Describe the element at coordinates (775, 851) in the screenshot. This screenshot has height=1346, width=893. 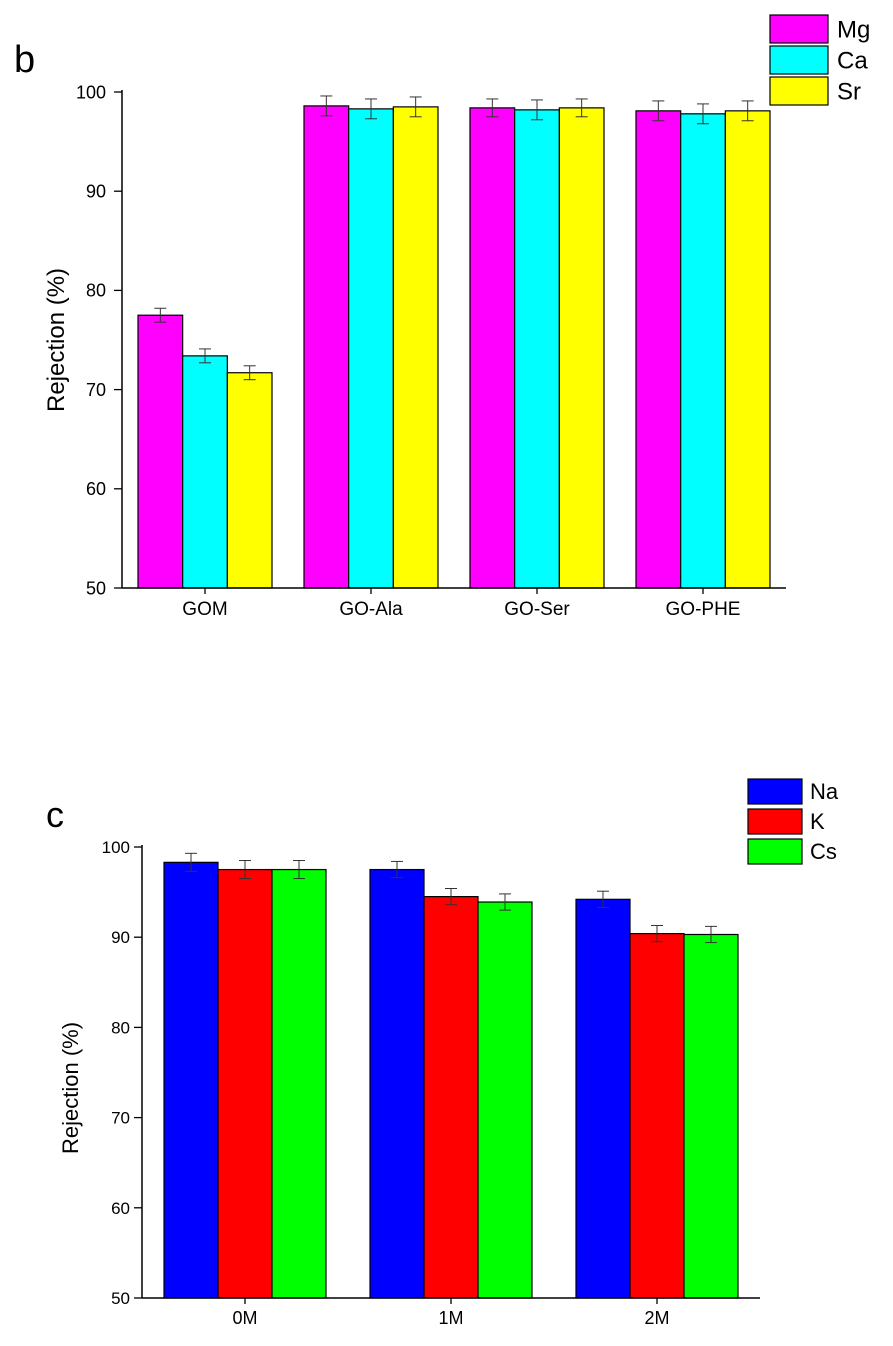
I see `legend-swatch-cs` at that location.